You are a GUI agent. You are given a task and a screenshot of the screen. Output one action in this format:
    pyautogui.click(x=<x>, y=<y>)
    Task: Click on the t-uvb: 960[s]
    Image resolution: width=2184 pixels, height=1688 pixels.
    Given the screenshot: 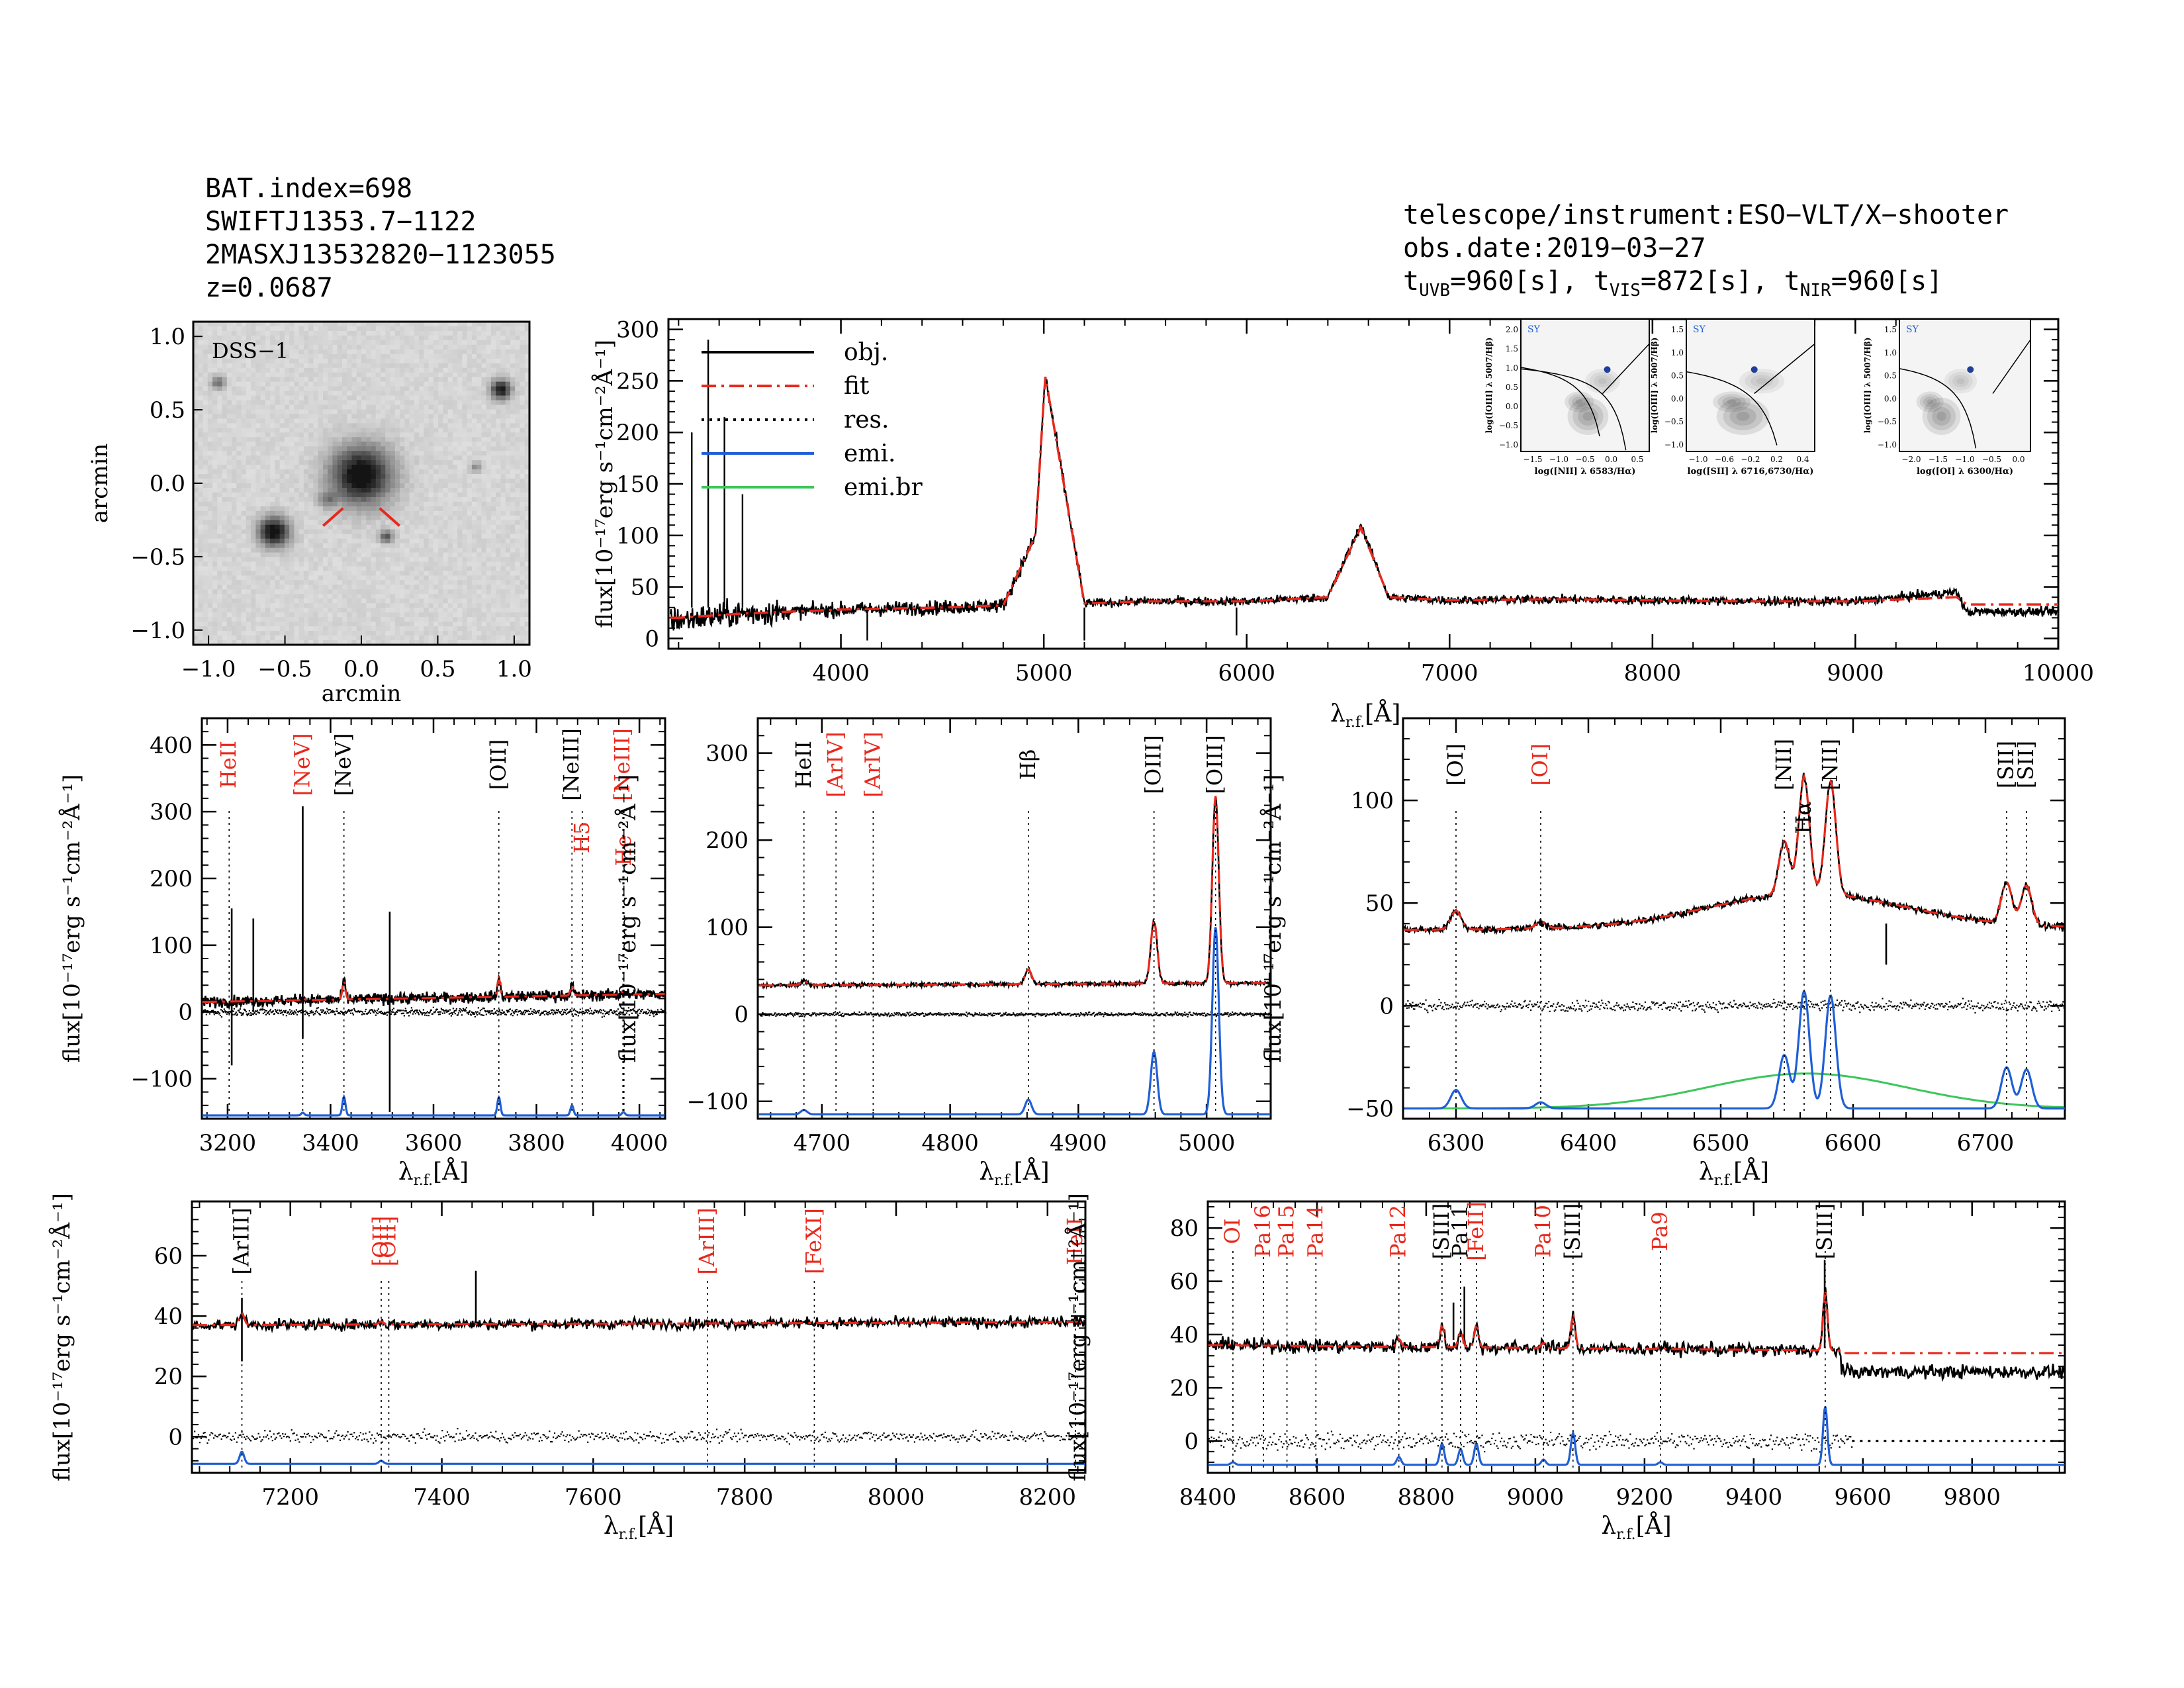 What is the action you would take?
    pyautogui.click(x=1514, y=281)
    